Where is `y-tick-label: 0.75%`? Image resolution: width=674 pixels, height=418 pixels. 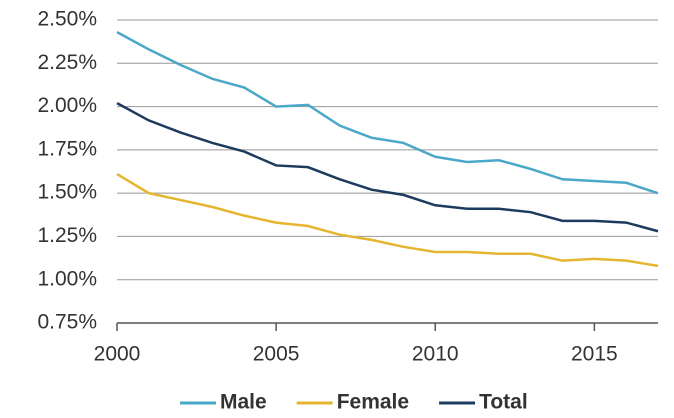
y-tick-label: 0.75% is located at coordinates (67, 322).